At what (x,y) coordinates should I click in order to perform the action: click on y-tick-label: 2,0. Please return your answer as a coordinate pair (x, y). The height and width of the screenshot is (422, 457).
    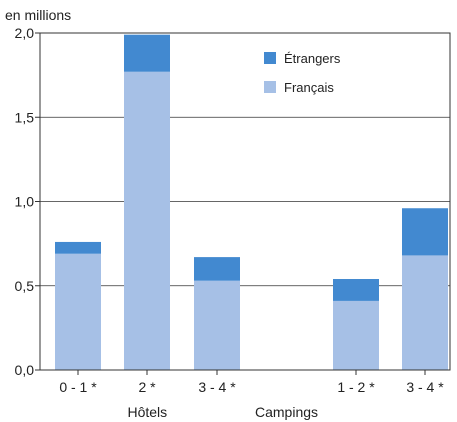
    Looking at the image, I should click on (25, 33).